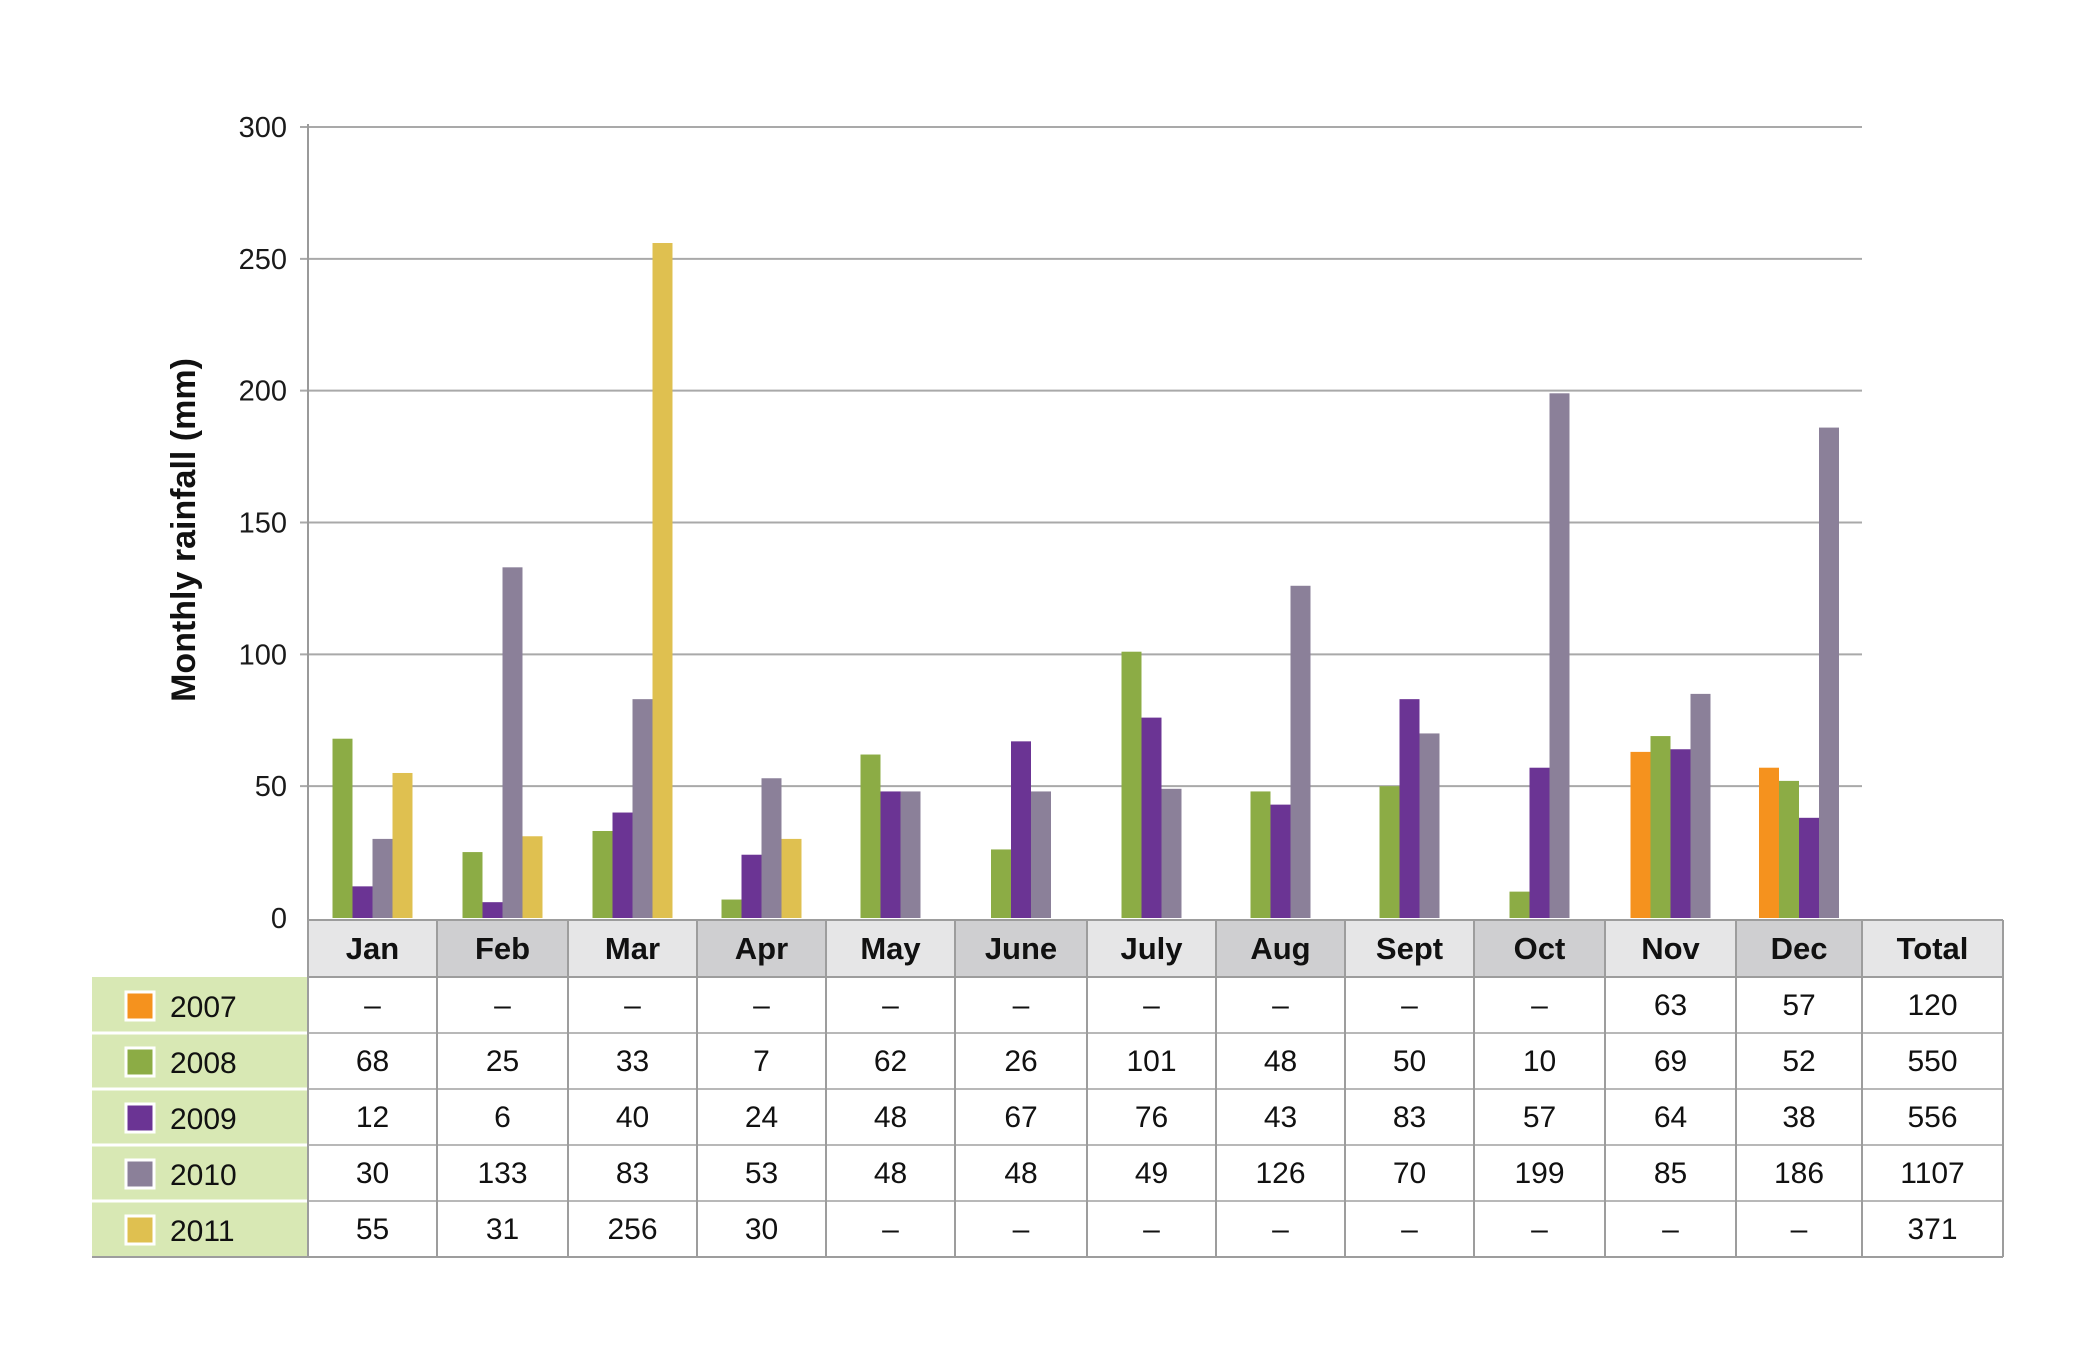 The height and width of the screenshot is (1363, 2100). Describe the element at coordinates (1932, 1061) in the screenshot. I see `cell-total: 550` at that location.